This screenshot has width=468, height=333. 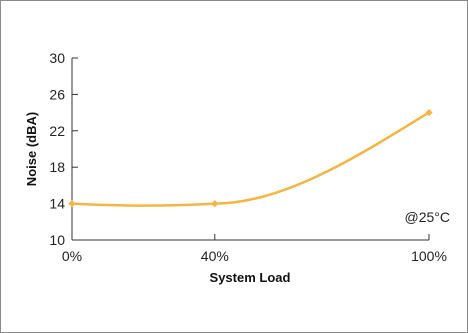 I want to click on x-axis-title: System Load, so click(x=250, y=277).